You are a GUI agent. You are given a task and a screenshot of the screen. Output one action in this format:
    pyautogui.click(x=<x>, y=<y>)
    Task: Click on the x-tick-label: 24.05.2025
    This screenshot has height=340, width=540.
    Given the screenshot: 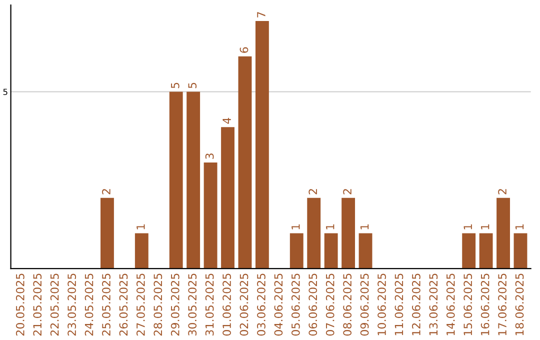 What is the action you would take?
    pyautogui.click(x=89, y=305)
    